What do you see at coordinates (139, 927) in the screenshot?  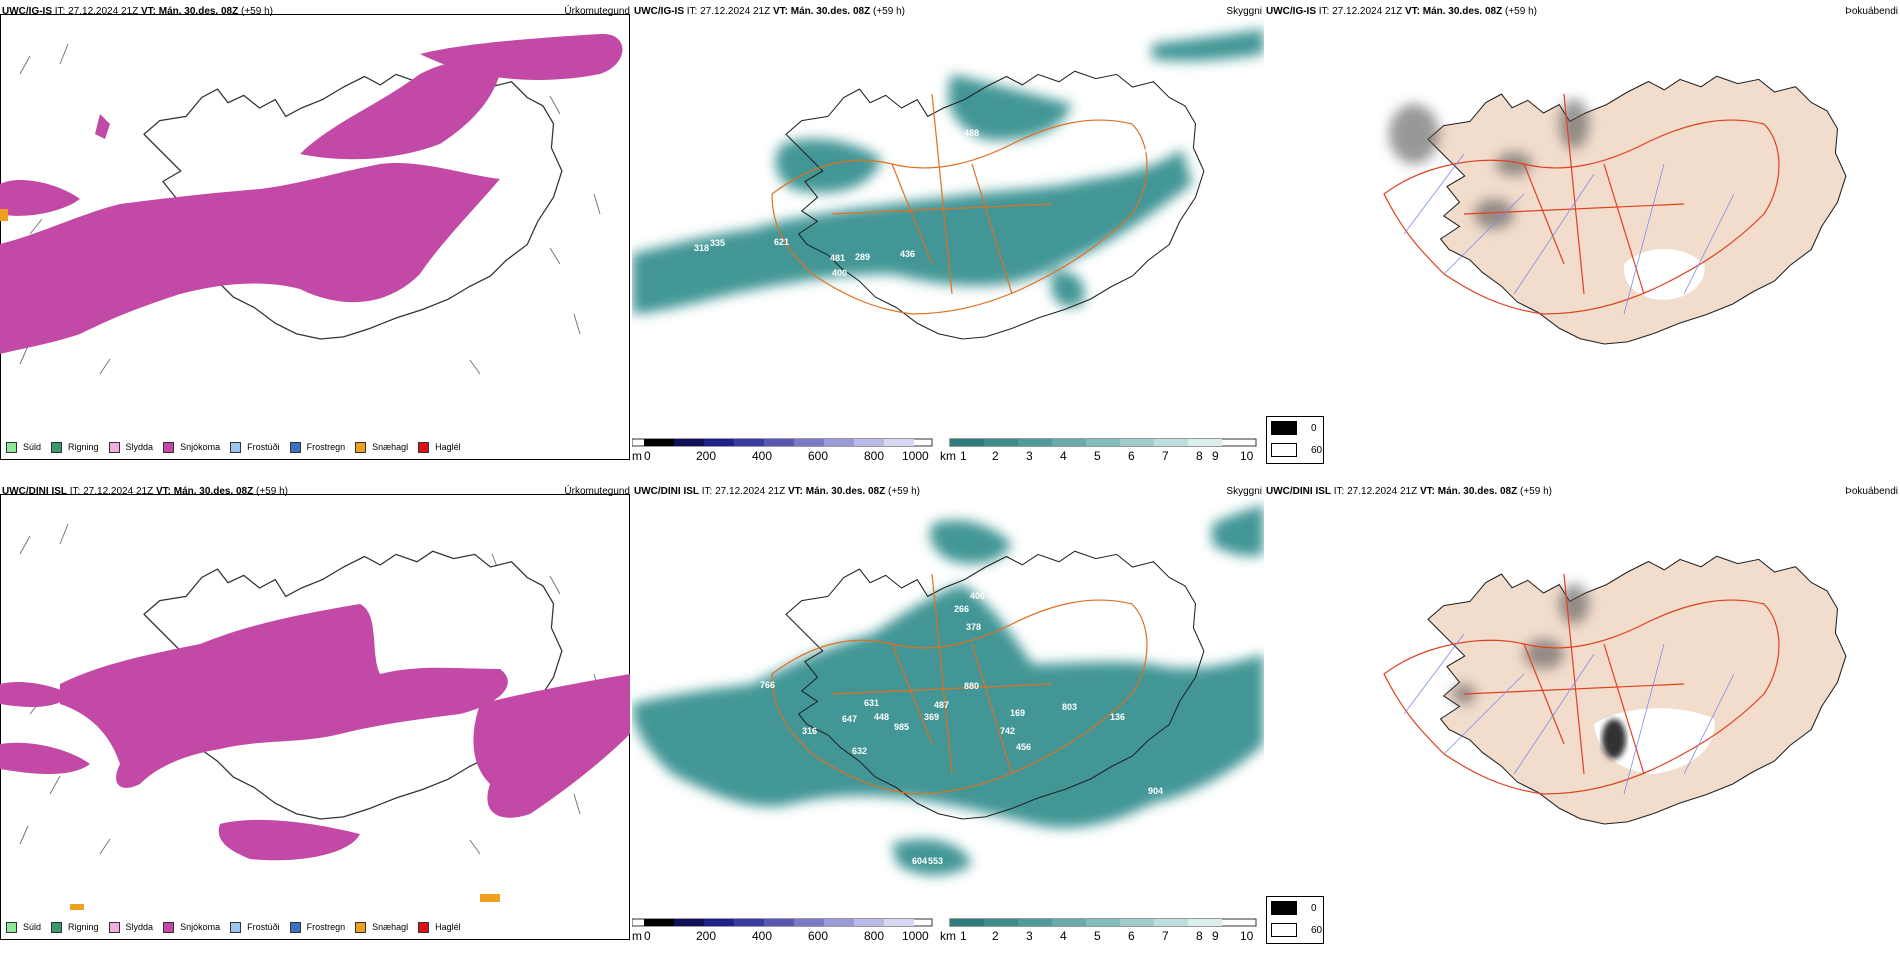 I see `legend-label: Slydda` at bounding box center [139, 927].